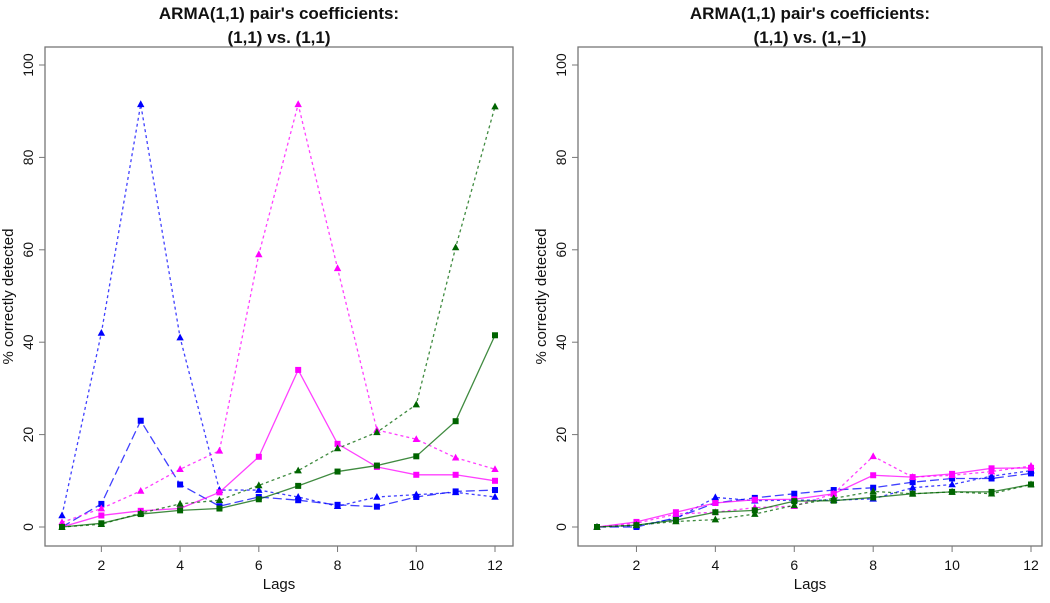 This screenshot has width=1050, height=603. Describe the element at coordinates (28, 435) in the screenshot. I see `y-tick-label: 20` at that location.